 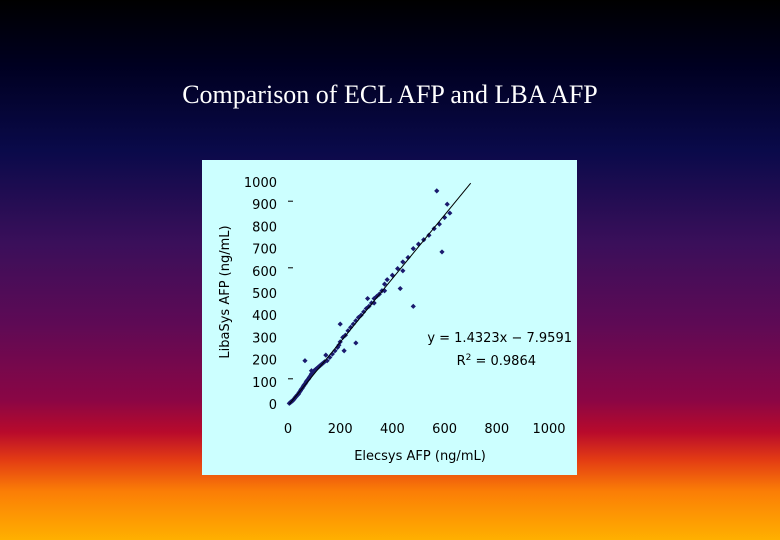 I want to click on y-tick-label: 500, so click(x=264, y=294).